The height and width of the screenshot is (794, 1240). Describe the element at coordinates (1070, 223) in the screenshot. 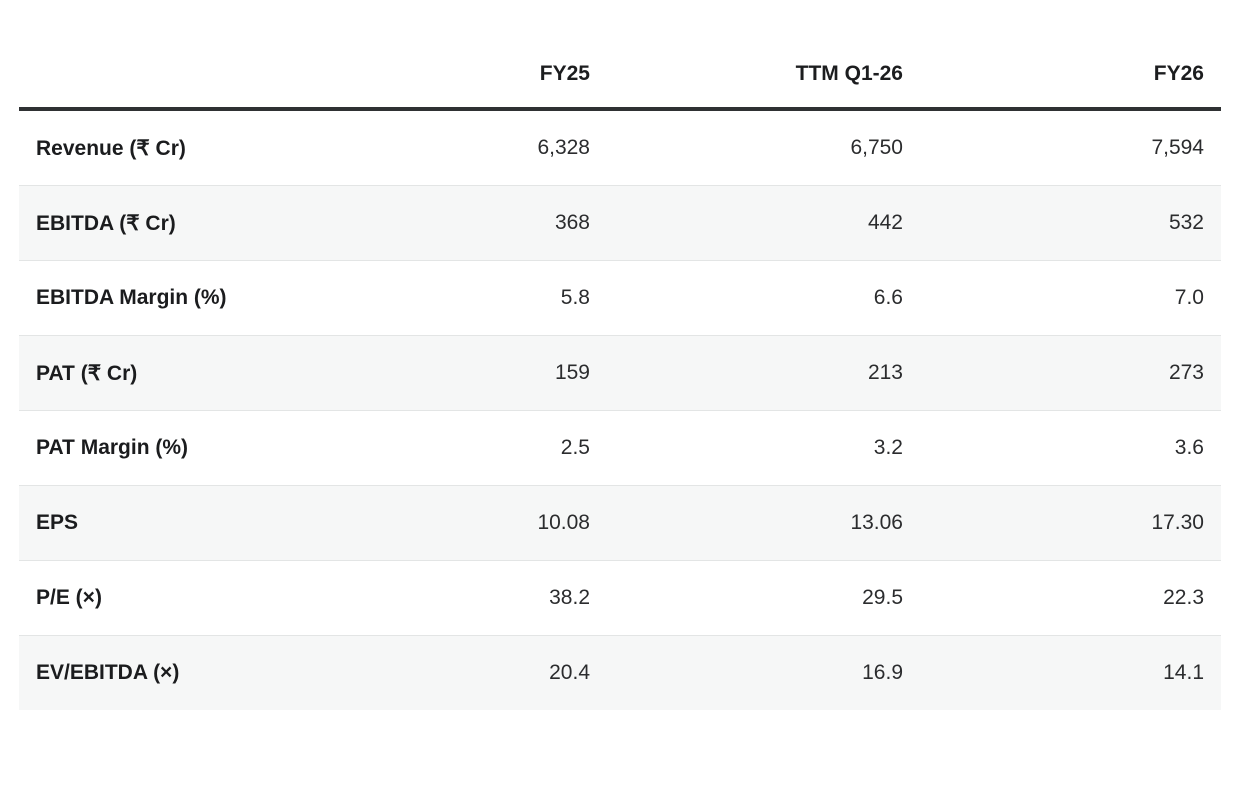

I see `cell-value: 532` at that location.